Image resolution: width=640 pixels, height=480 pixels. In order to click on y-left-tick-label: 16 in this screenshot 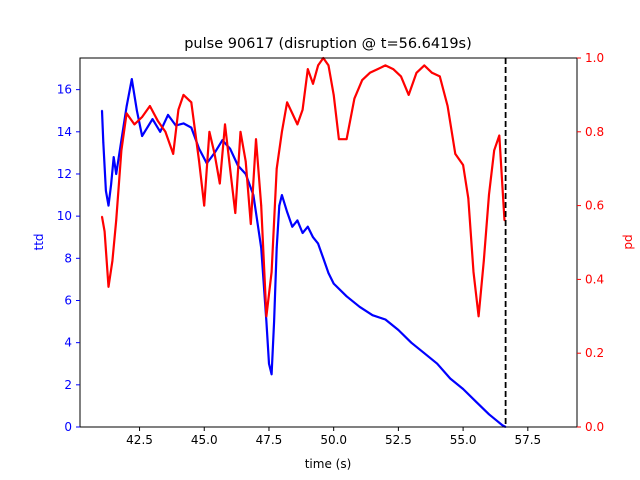, I will do `click(64, 90)`.